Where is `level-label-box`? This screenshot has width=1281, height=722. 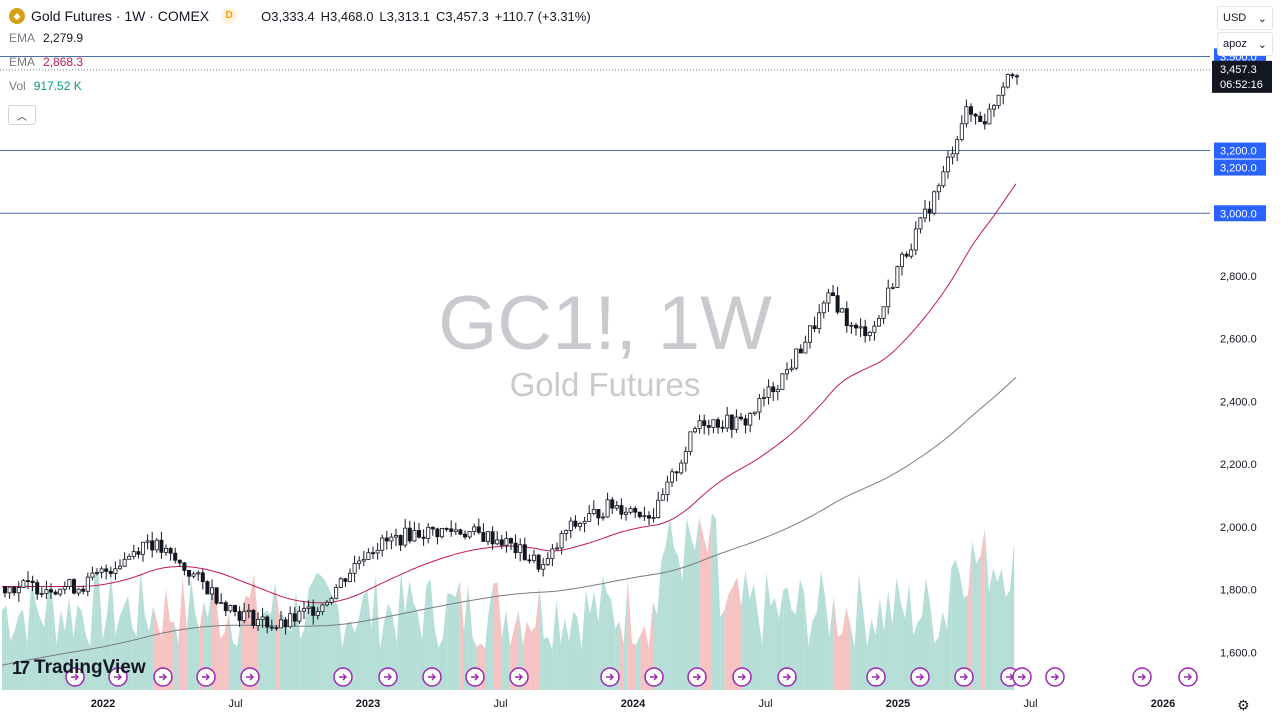
level-label-box is located at coordinates (1240, 150).